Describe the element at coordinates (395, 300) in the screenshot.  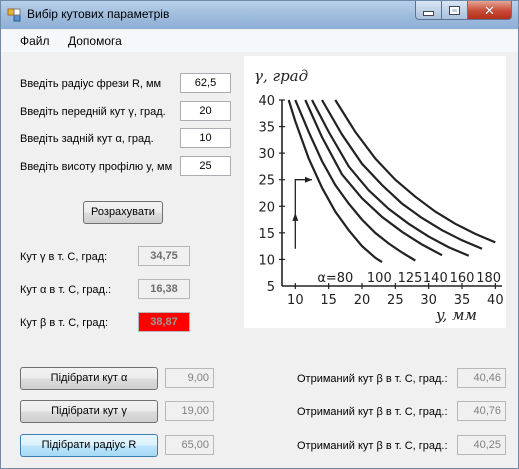
I see `x-tick-label: 25` at that location.